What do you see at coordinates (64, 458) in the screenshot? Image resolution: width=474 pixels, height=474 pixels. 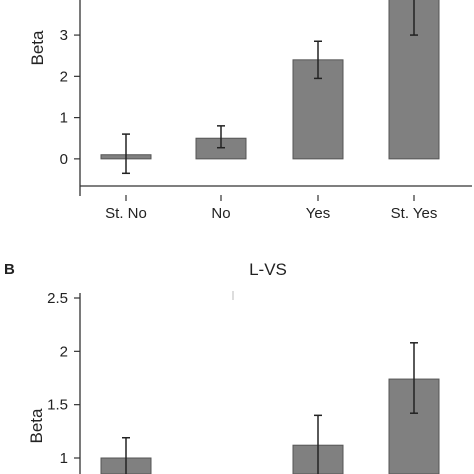 I see `panel-b-y-tick-label: 1` at bounding box center [64, 458].